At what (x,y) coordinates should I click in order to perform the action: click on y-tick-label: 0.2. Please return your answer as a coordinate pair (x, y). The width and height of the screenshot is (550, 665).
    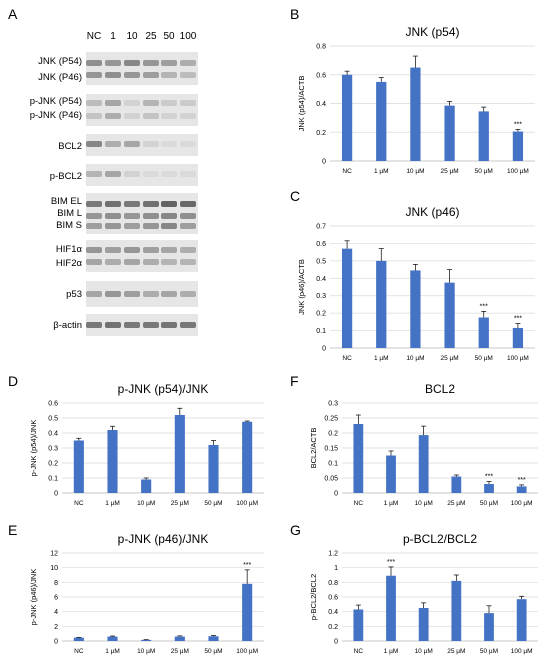
    Looking at the image, I should click on (333, 627).